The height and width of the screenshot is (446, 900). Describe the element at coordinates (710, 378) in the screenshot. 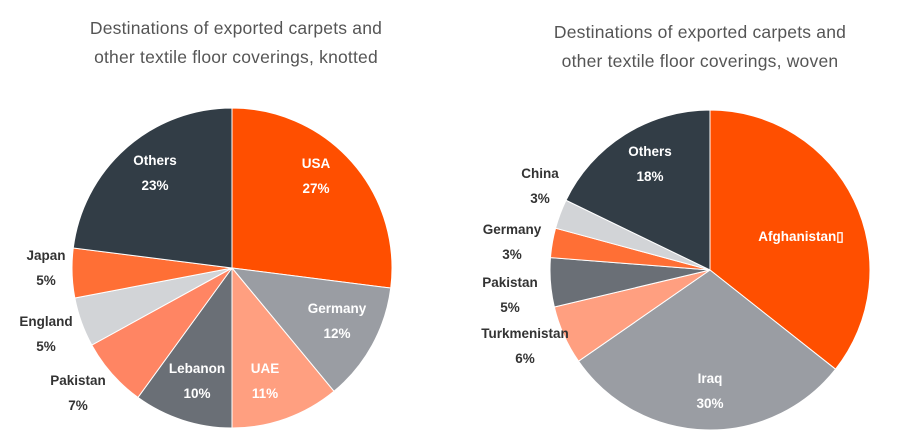

I see `slice-name-label: Iraq` at that location.